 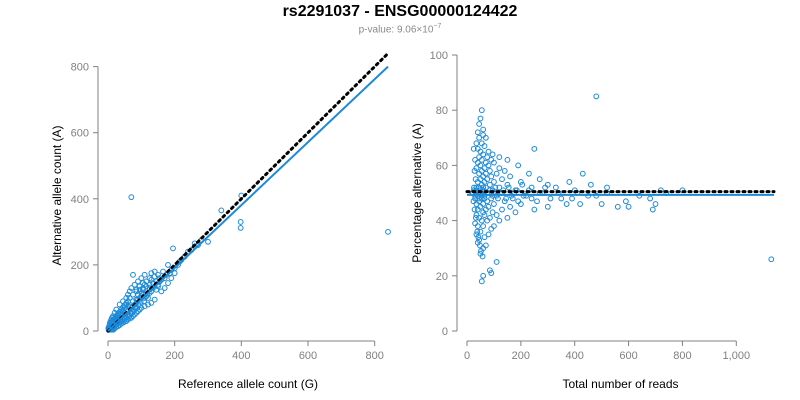 I want to click on right-x-tick-label: 0, so click(x=467, y=356).